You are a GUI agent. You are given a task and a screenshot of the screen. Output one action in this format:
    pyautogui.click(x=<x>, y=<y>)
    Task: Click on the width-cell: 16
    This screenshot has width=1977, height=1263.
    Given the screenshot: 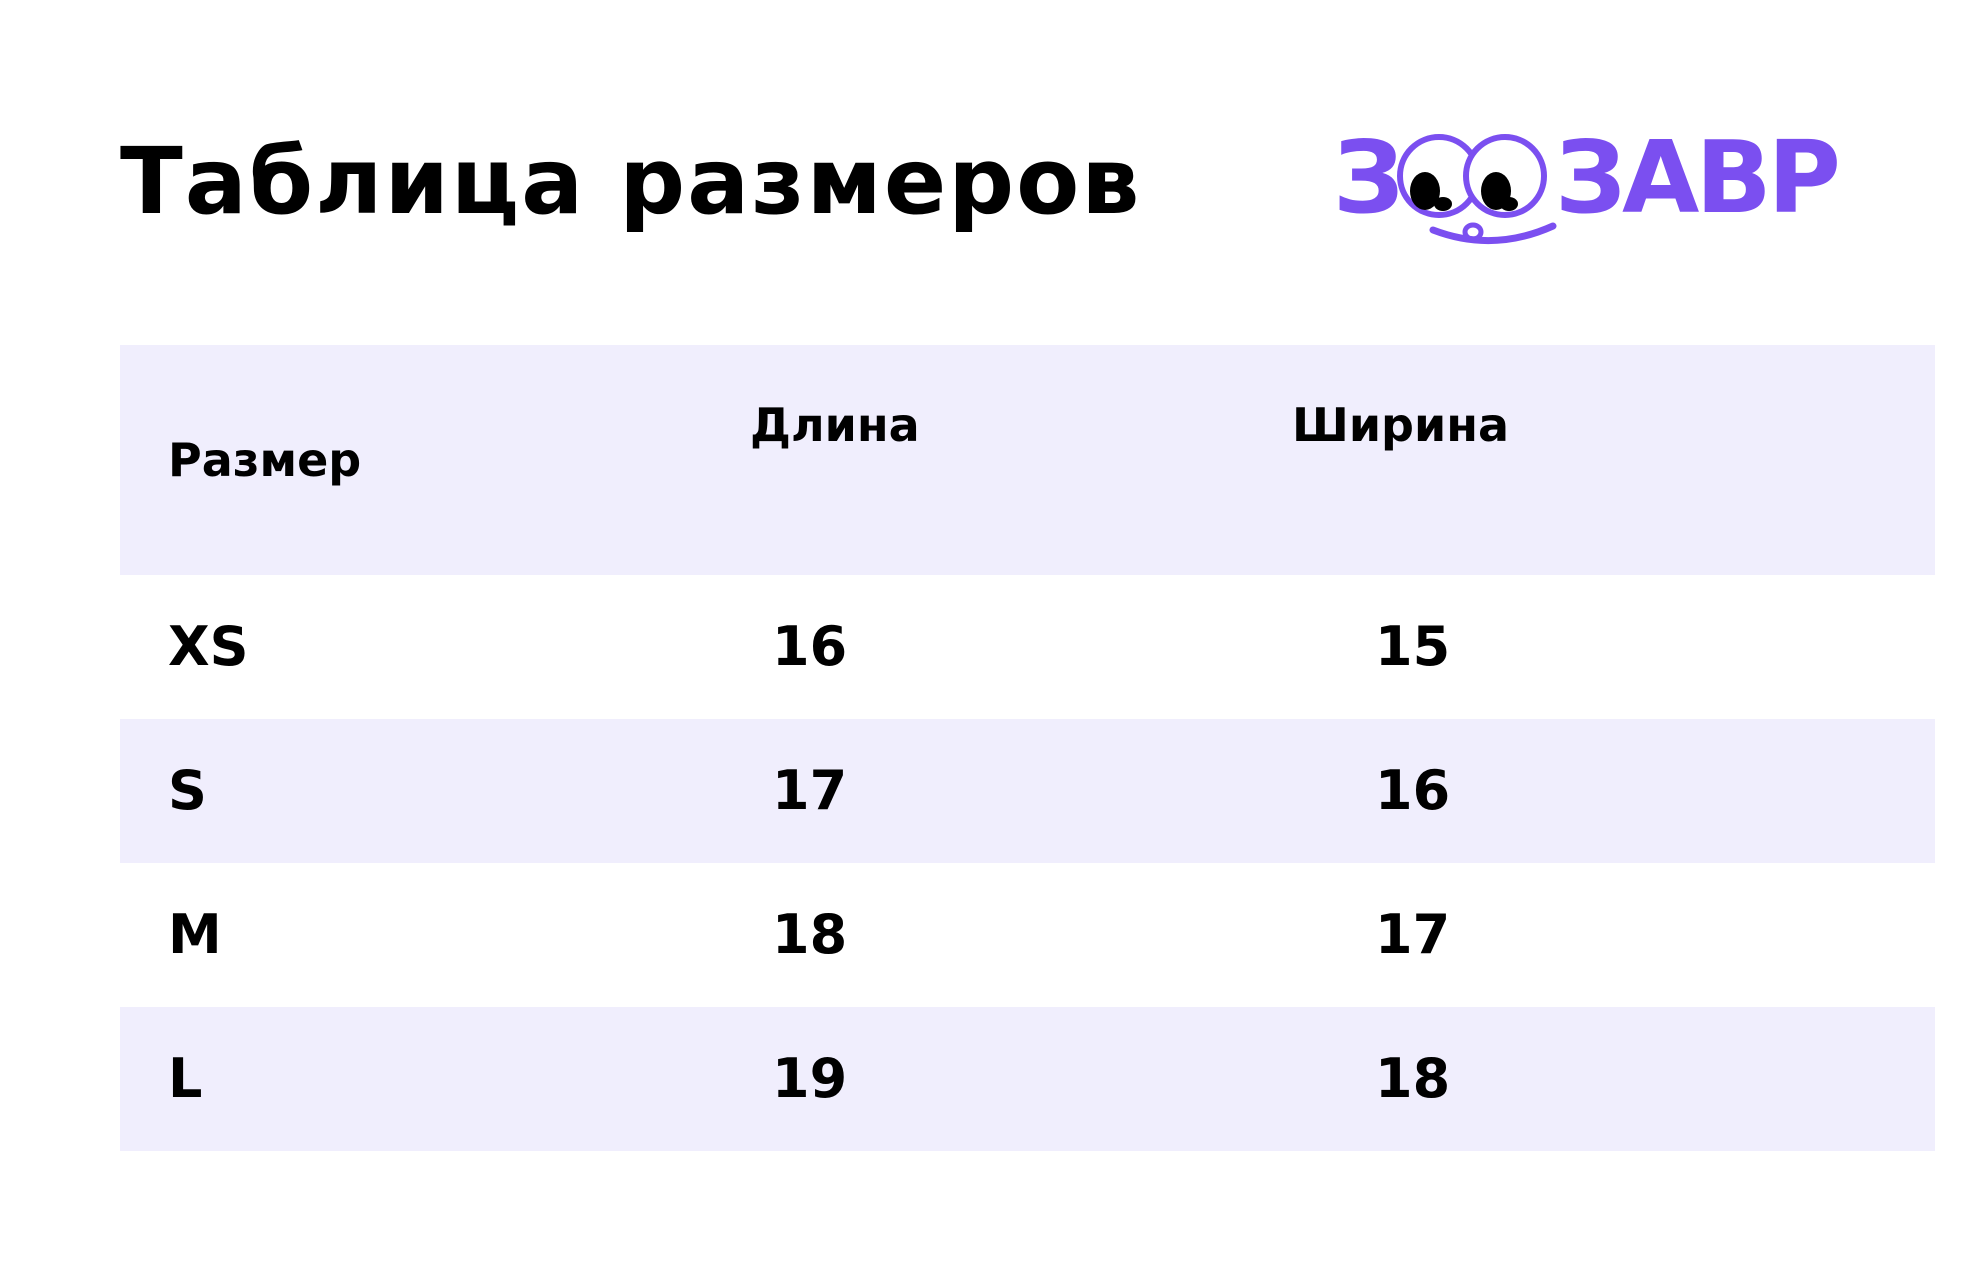 What is the action you would take?
    pyautogui.click(x=1413, y=790)
    